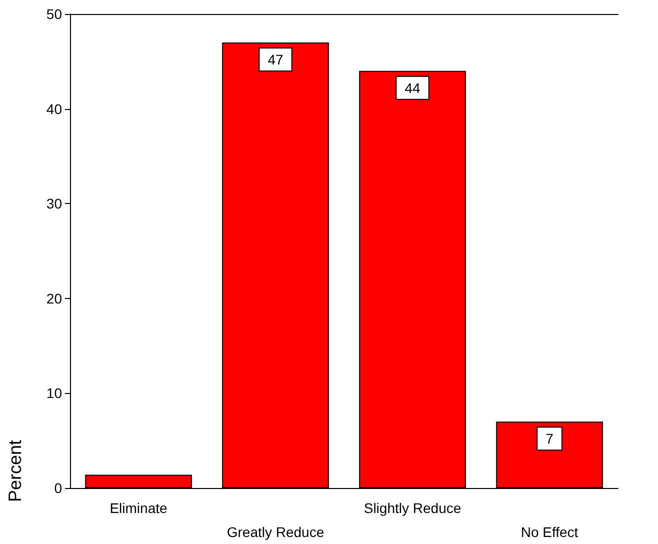 The height and width of the screenshot is (544, 658). Describe the element at coordinates (139, 508) in the screenshot. I see `x-tick-label: Eliminate` at that location.